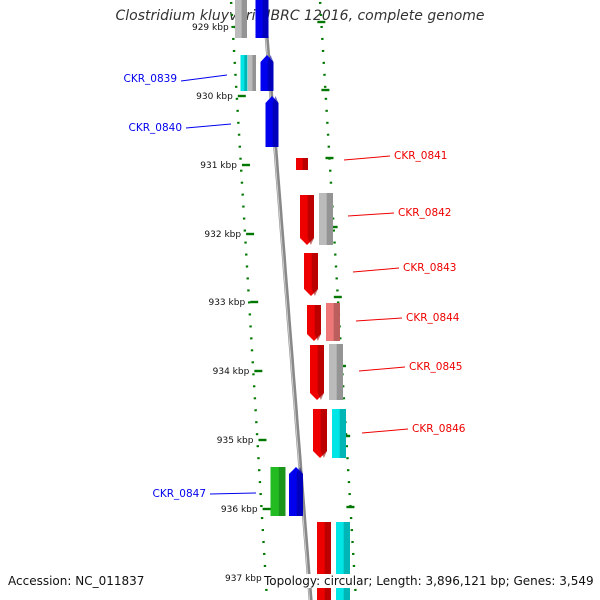 The width and height of the screenshot is (600, 600). Describe the element at coordinates (150, 79) in the screenshot. I see `gene-label: CKR_0839` at that location.